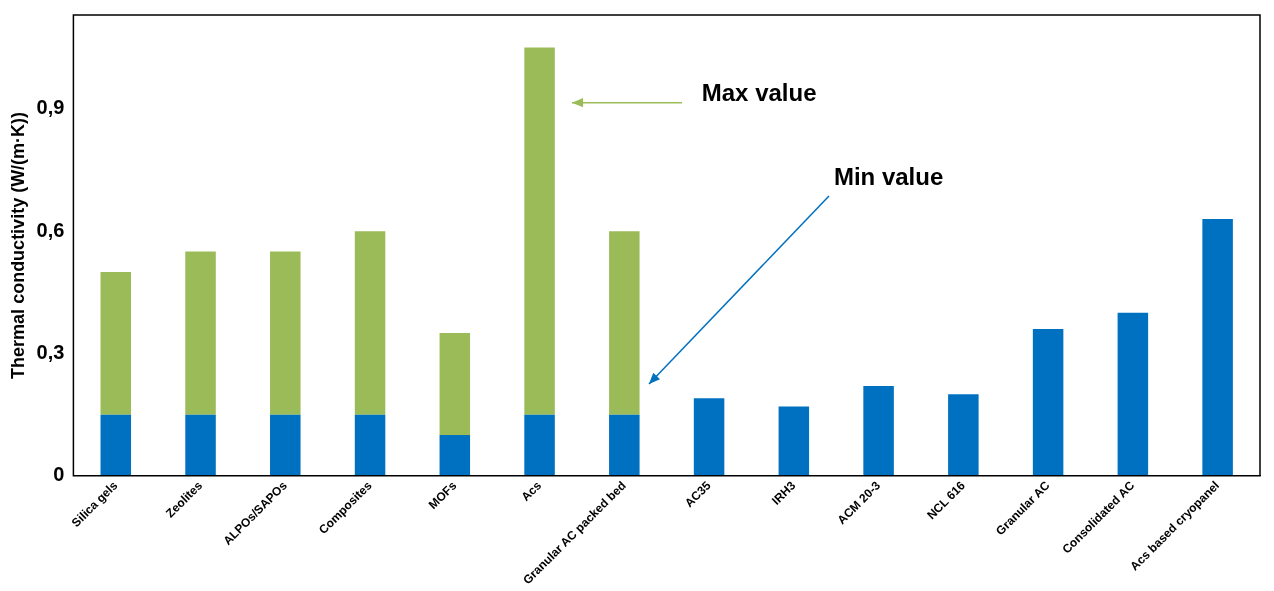  What do you see at coordinates (888, 177) in the screenshot?
I see `annotation: Min value` at bounding box center [888, 177].